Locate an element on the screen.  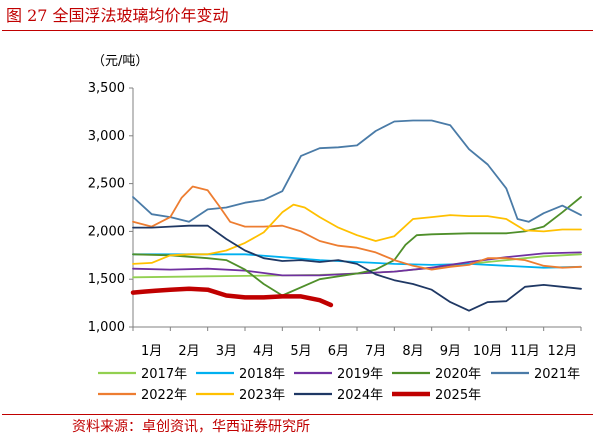
x-tick-label: 10月 is located at coordinates (488, 351).